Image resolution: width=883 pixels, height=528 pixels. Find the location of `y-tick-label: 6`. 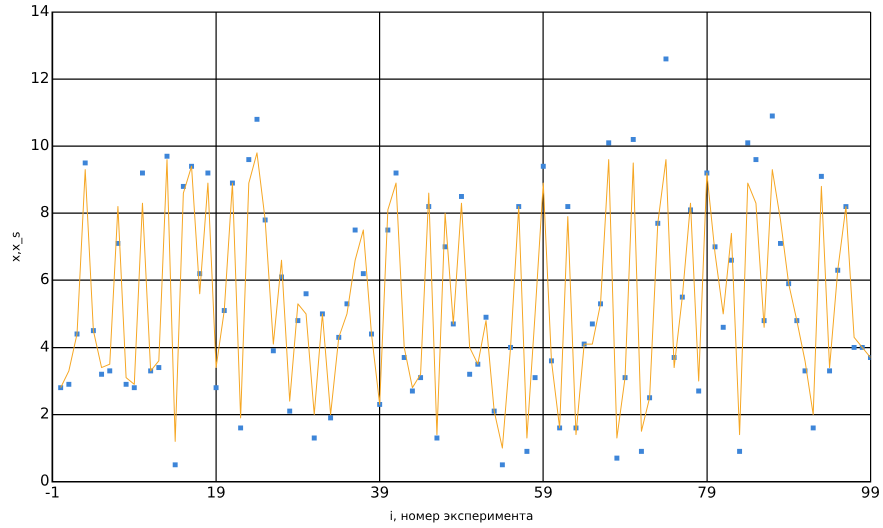

y-tick-label: 6 is located at coordinates (45, 279).